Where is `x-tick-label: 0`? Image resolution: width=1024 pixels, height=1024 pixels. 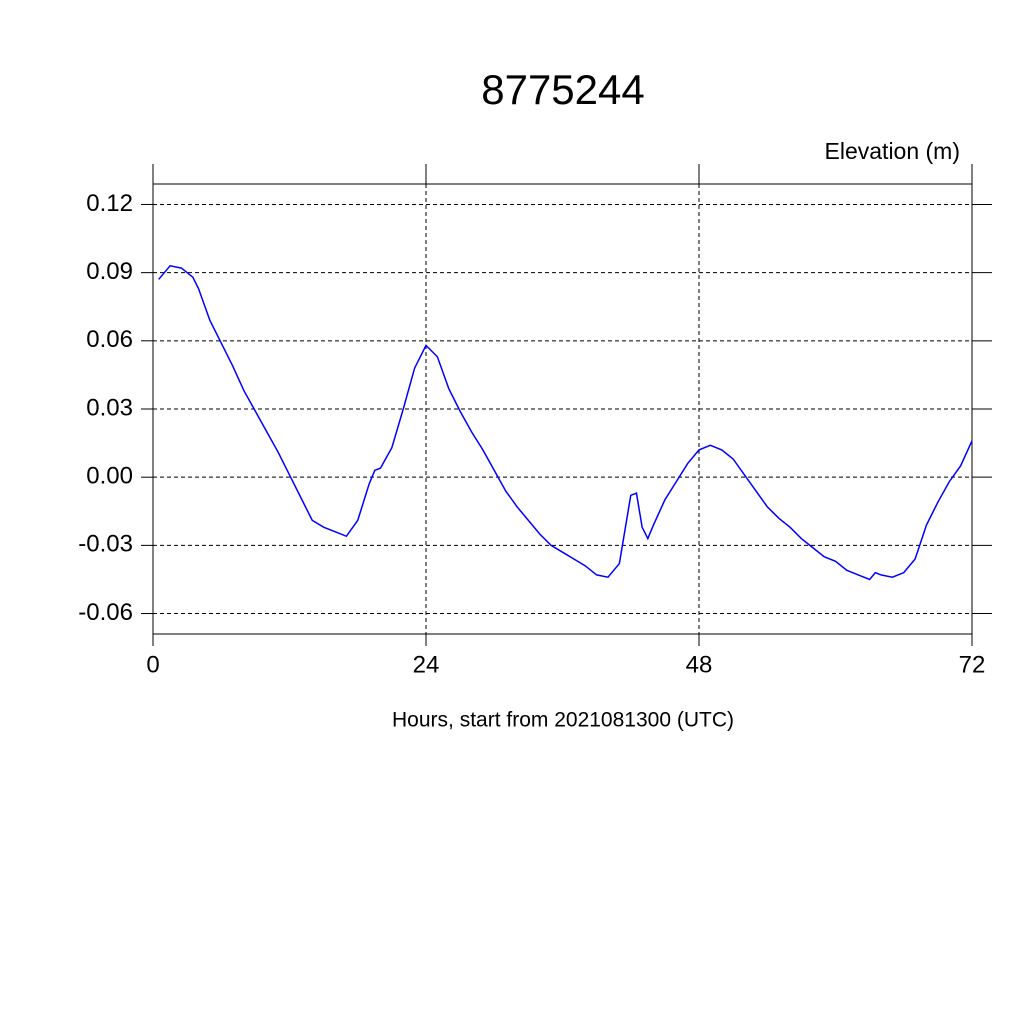 x-tick-label: 0 is located at coordinates (152, 664).